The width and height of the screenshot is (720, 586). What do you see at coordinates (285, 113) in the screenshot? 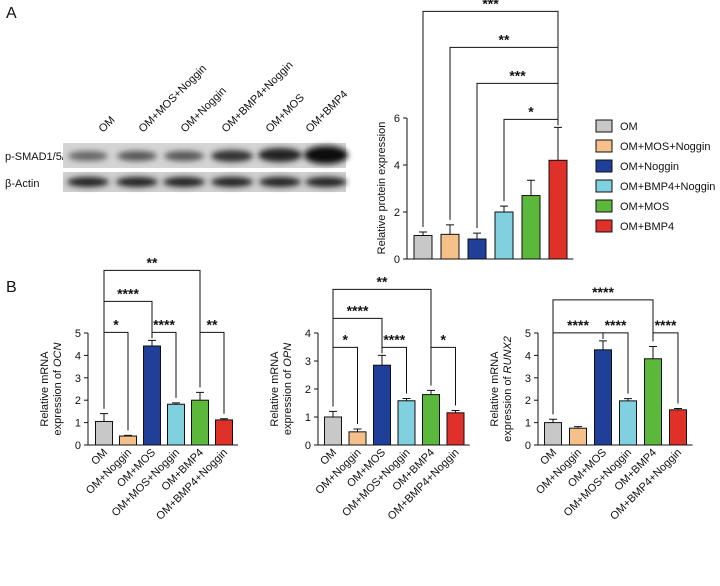
I see `lane-label: OM+MOS` at bounding box center [285, 113].